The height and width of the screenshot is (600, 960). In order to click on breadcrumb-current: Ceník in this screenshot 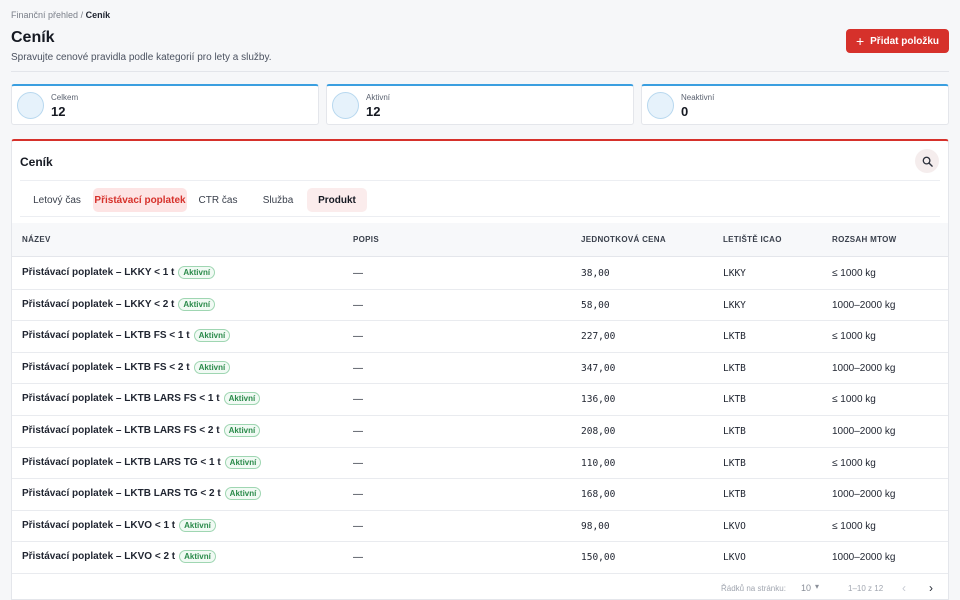, I will do `click(98, 15)`.